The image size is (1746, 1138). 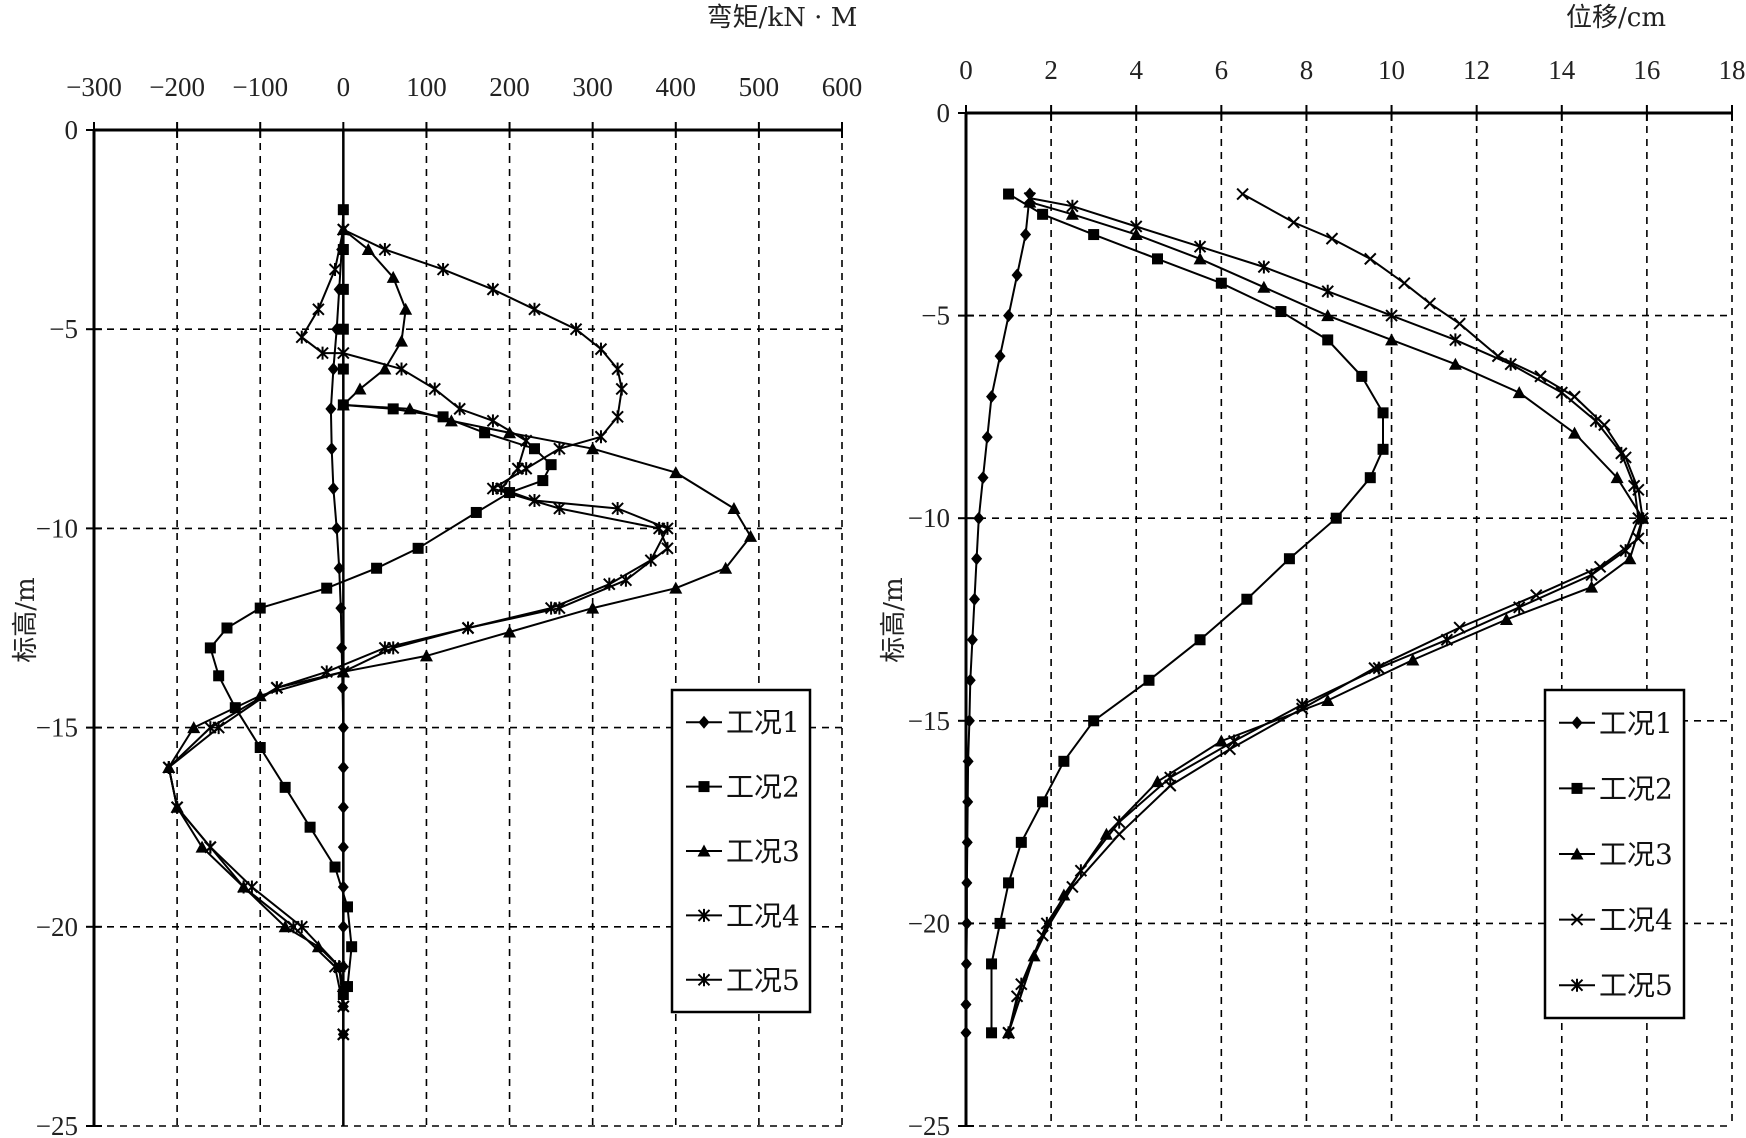 What do you see at coordinates (1307, 70) in the screenshot?
I see `x-tick-label: 8` at bounding box center [1307, 70].